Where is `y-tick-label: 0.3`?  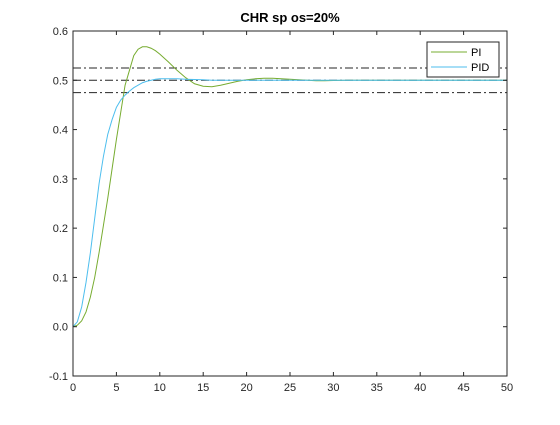
y-tick-label: 0.3 is located at coordinates (60, 180).